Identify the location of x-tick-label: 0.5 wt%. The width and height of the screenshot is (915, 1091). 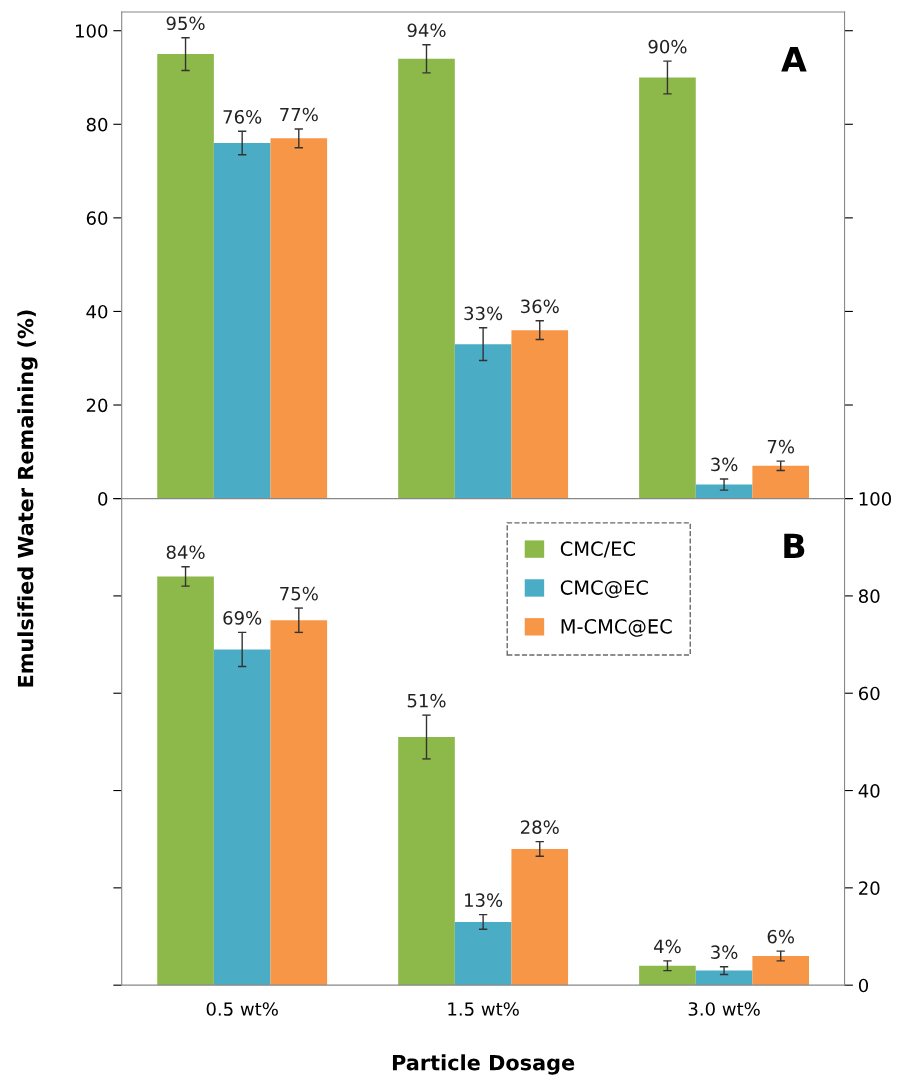
(242, 1009).